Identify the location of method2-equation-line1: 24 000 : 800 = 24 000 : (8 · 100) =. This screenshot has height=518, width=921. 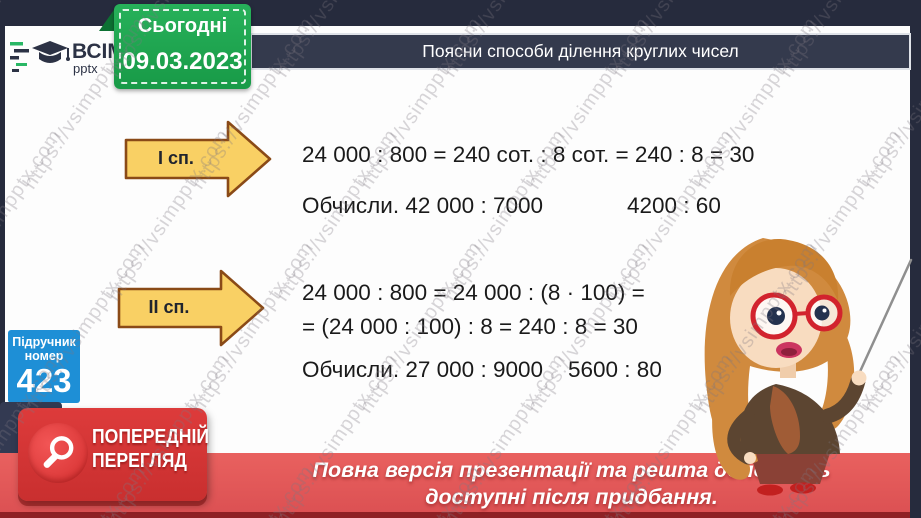
(473, 292).